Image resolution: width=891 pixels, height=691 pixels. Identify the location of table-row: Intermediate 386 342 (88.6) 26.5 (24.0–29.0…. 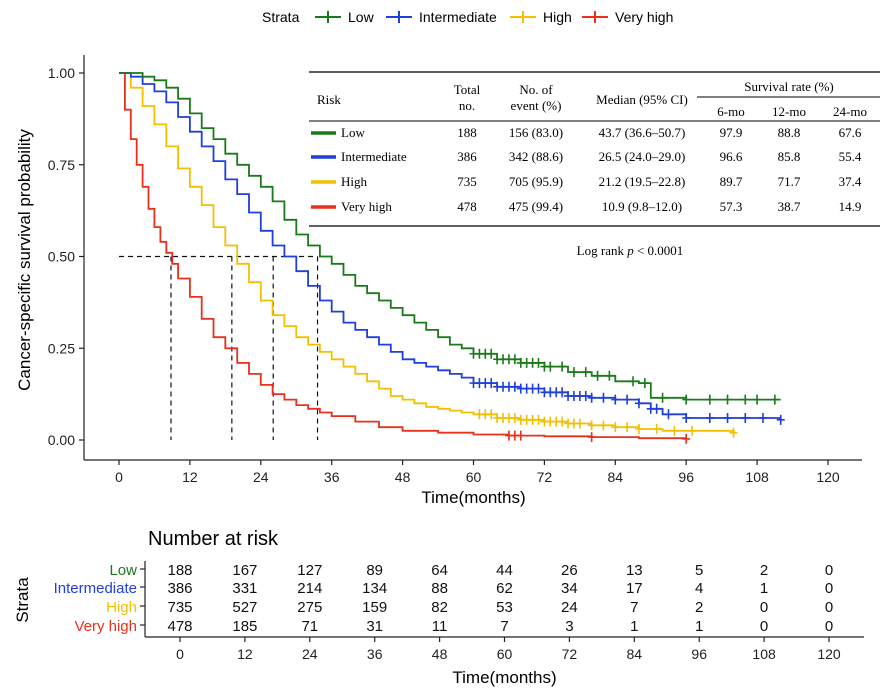
(586, 156).